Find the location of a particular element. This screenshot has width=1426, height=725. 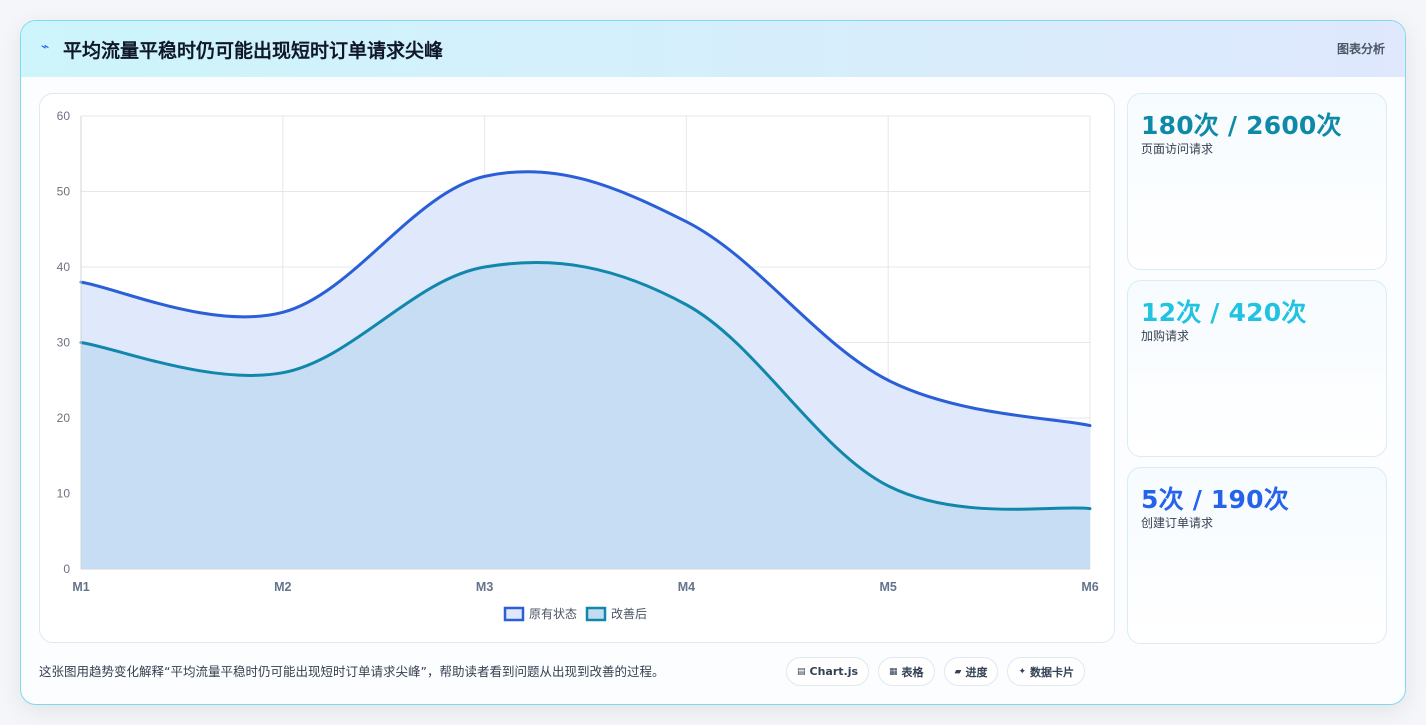

chip-label: Chart.js is located at coordinates (834, 671).